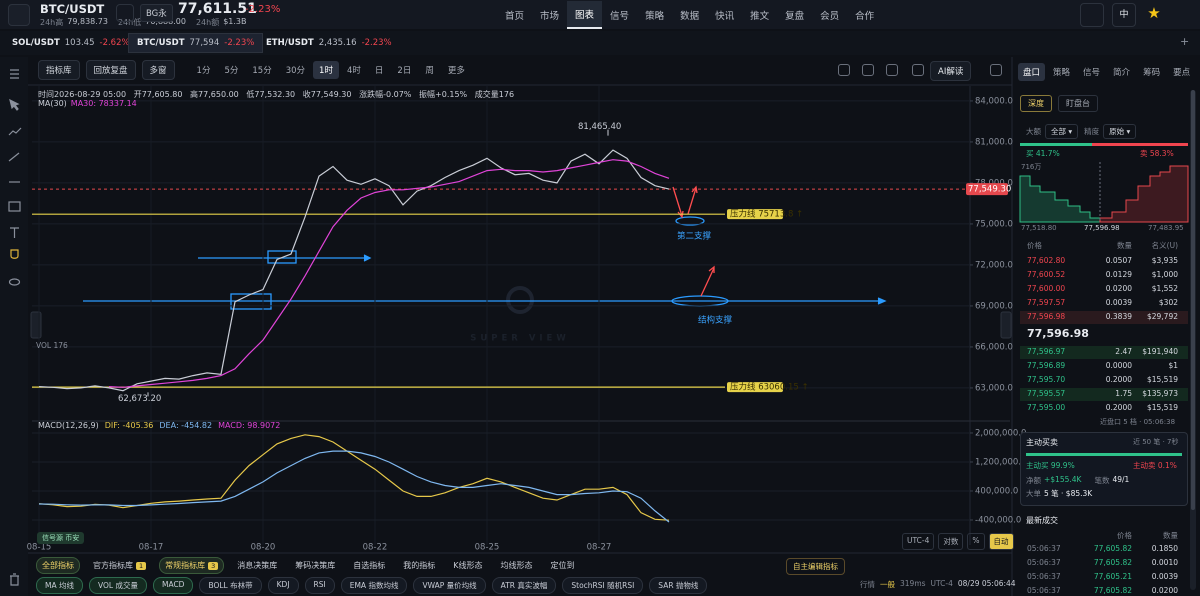 The image size is (1200, 596). I want to click on indicator-chip: VOL 成交量, so click(118, 585).